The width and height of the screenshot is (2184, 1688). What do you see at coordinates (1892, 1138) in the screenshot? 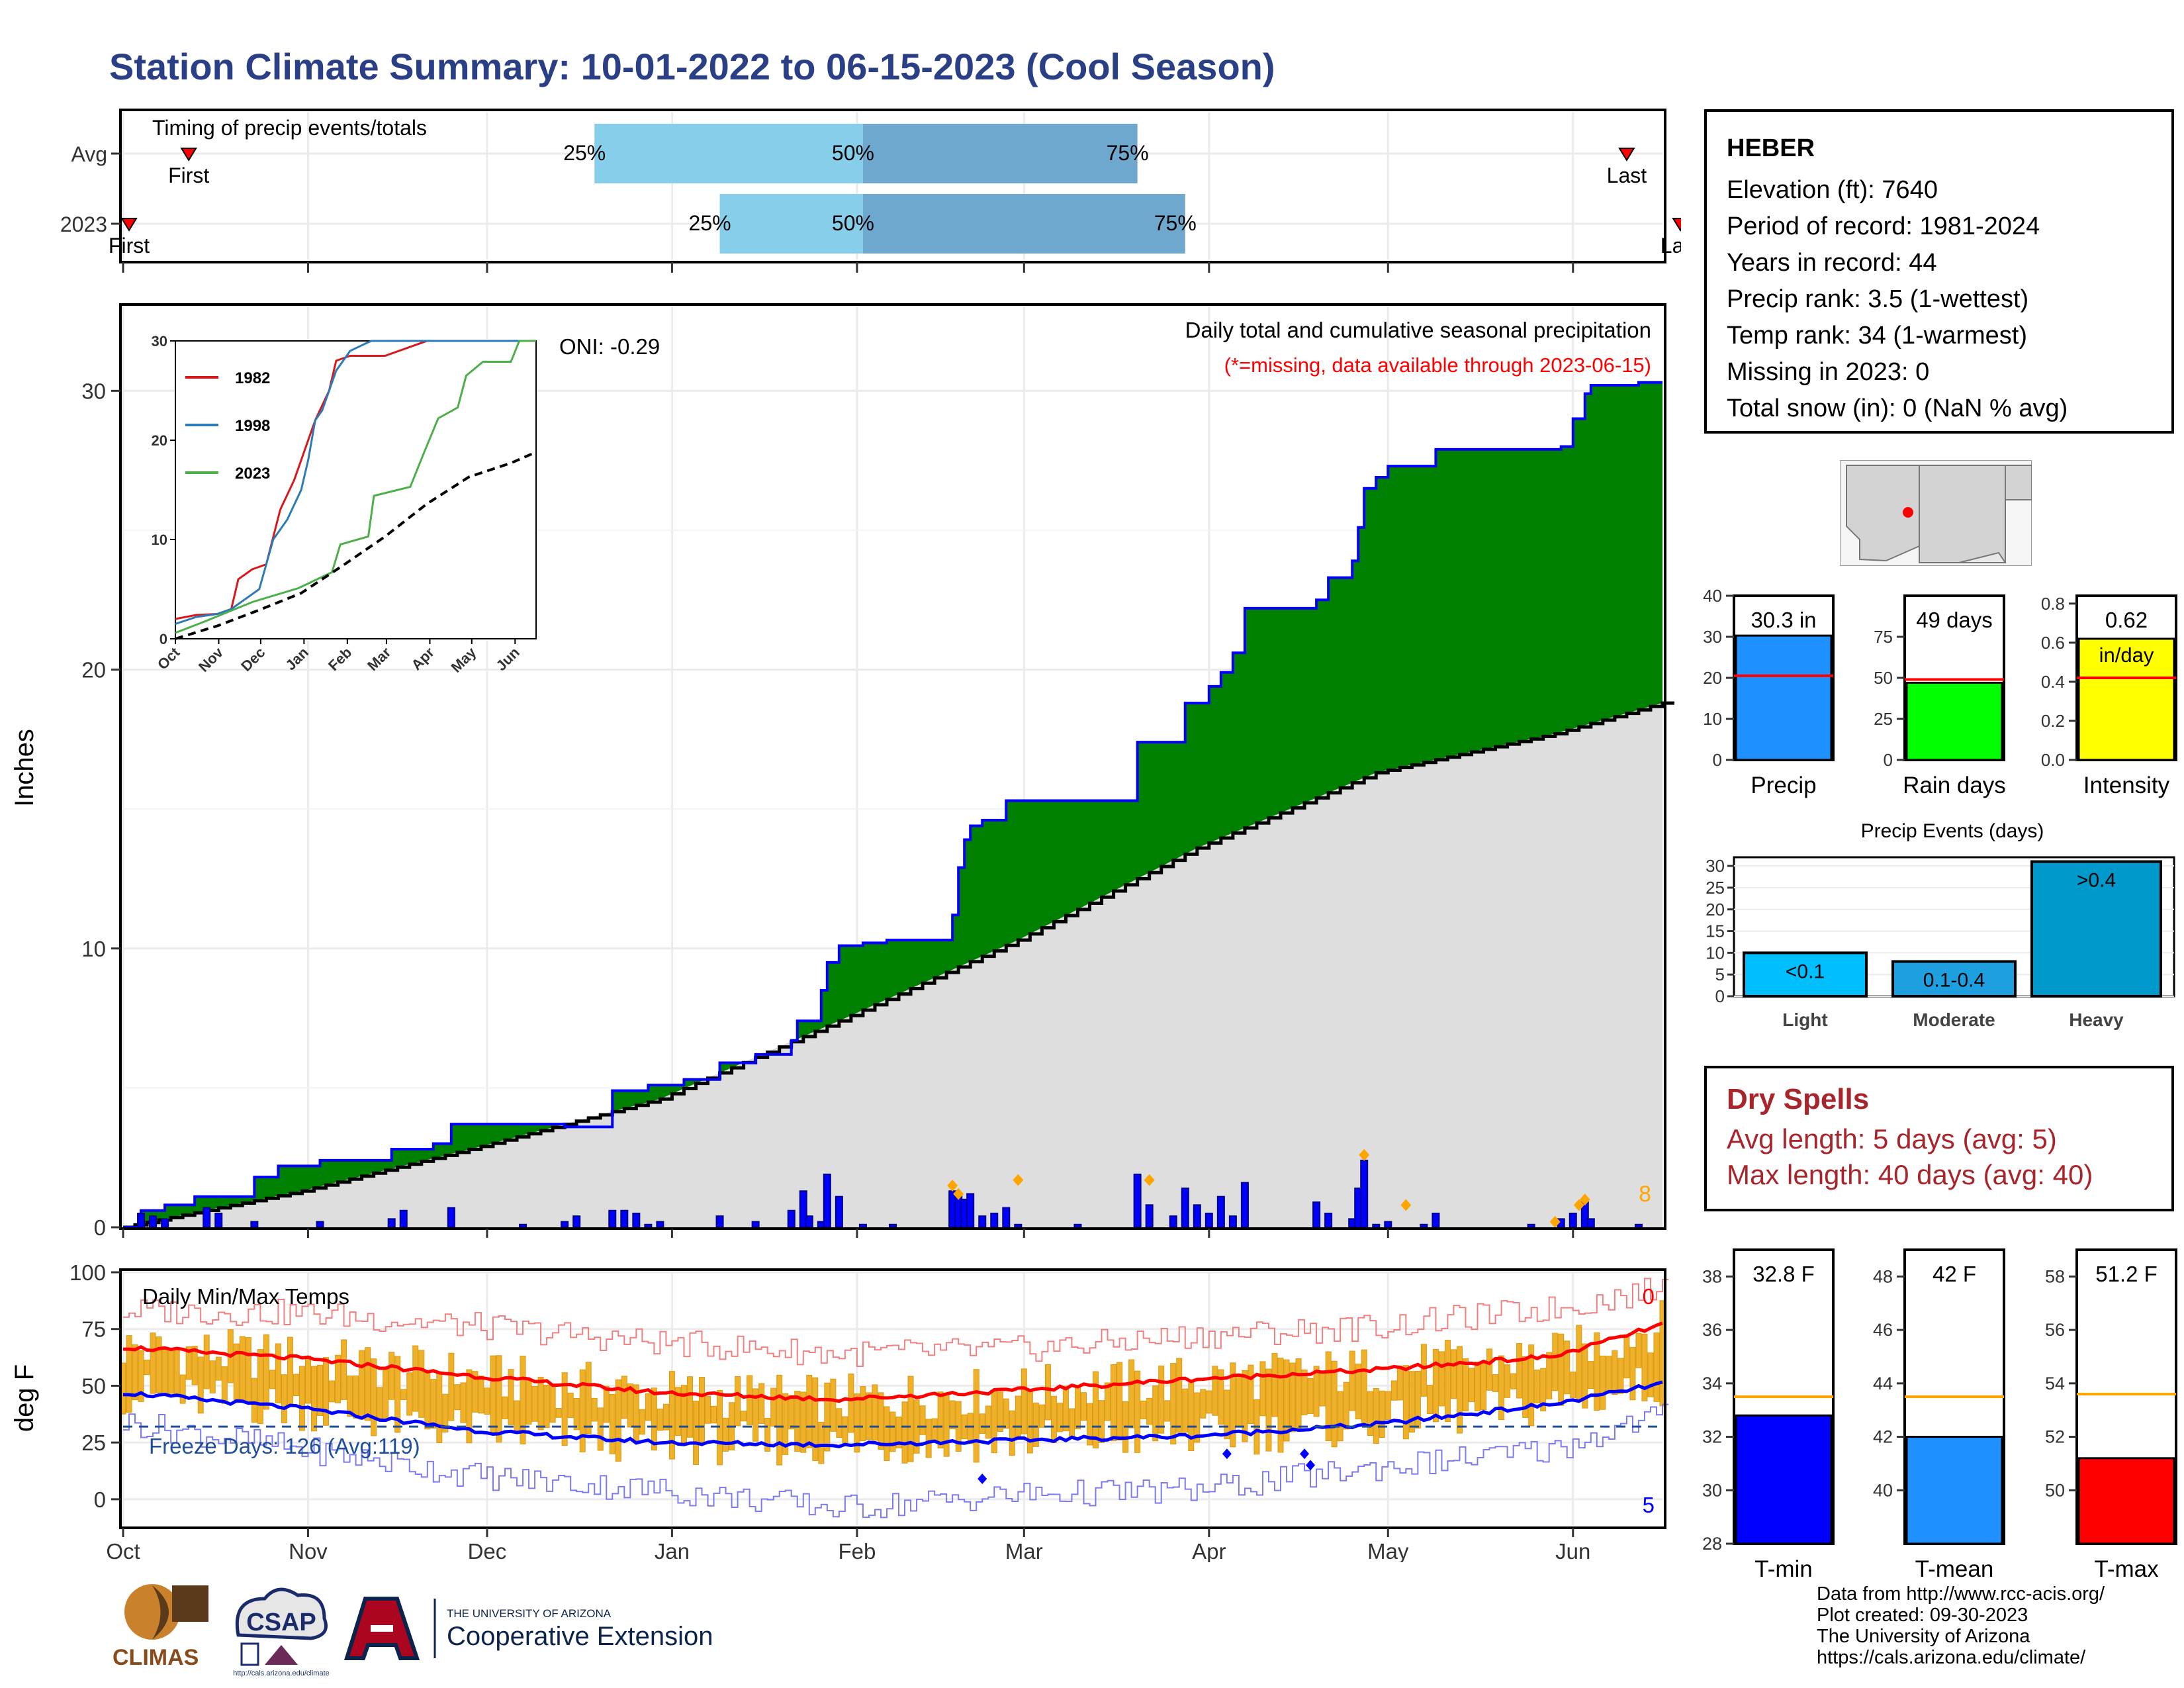
I see `dry-spells-avg: Avg length: 5 days (avg: 5)` at bounding box center [1892, 1138].